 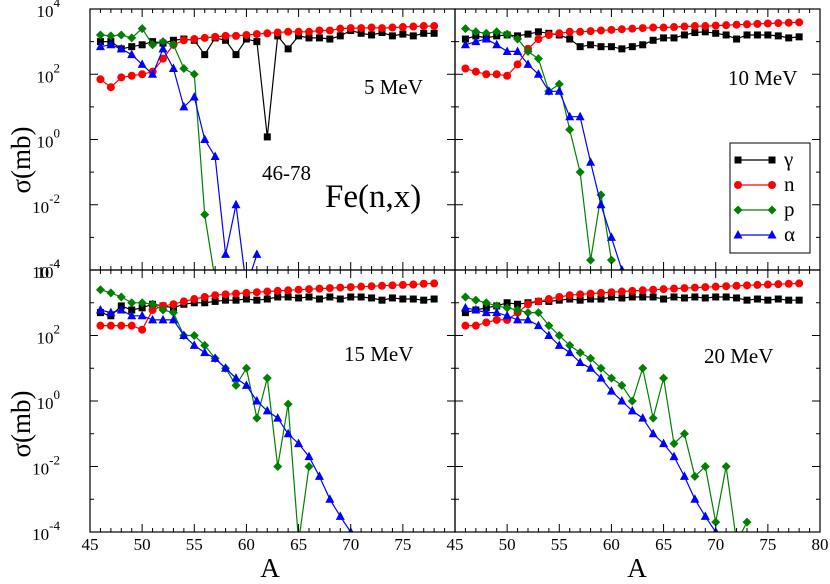 I want to click on legend-item-γ: γ, so click(x=763, y=159).